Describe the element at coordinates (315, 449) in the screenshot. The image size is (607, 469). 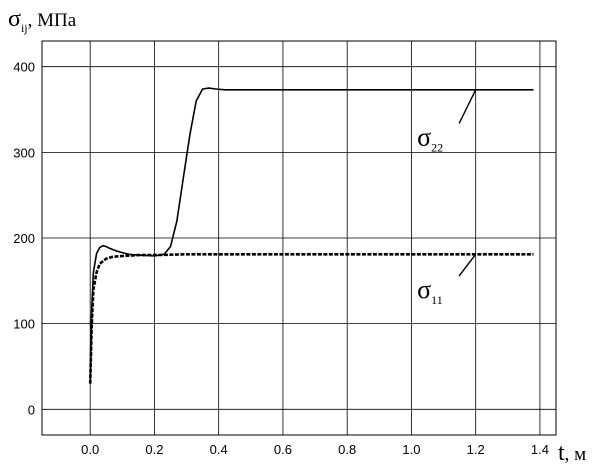
I see `x-tick-labels: 0.0 0.2 0.4 0.6 0.8 1.0 1.2 1.4` at that location.